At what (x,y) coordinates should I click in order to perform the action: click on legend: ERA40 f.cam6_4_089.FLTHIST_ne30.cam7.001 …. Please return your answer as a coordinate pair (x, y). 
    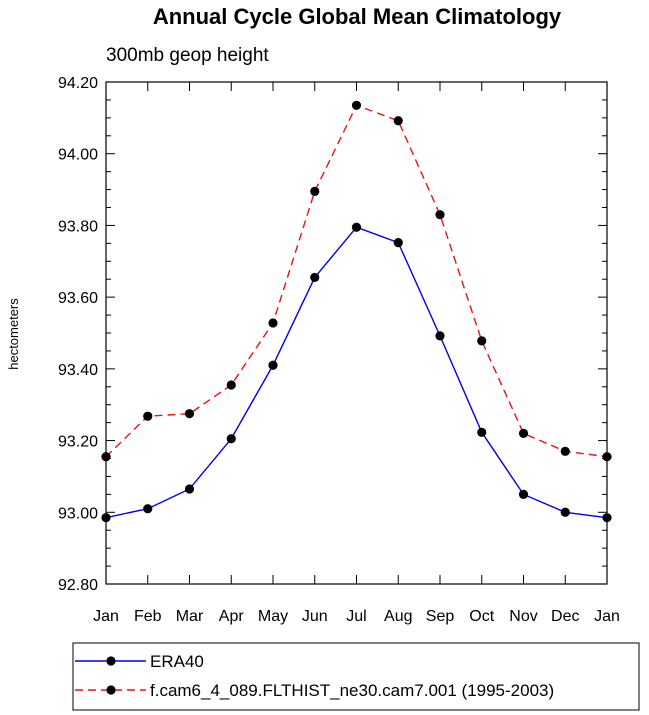
    Looking at the image, I should click on (314, 676).